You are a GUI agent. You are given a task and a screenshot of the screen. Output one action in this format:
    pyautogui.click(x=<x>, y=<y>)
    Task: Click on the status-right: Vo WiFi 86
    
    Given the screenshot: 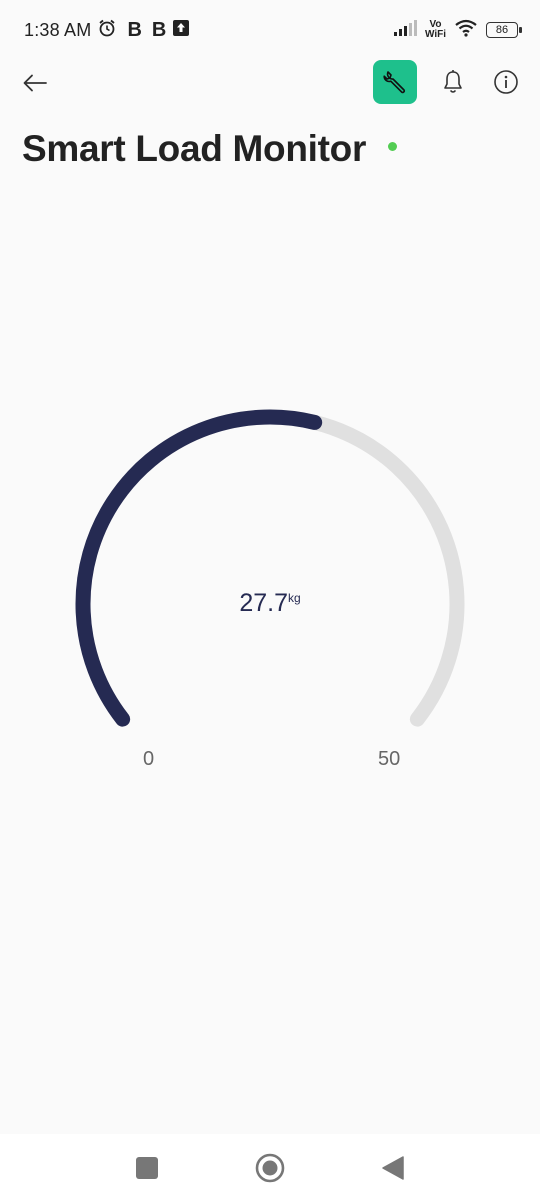 What is the action you would take?
    pyautogui.click(x=457, y=30)
    